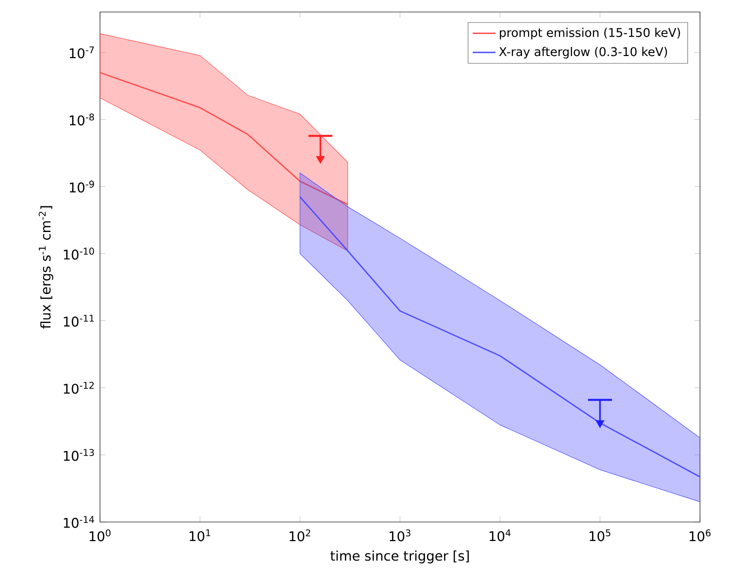 This screenshot has height=570, width=750. What do you see at coordinates (500, 535) in the screenshot?
I see `x-tick-label: 10$^{4}$` at bounding box center [500, 535].